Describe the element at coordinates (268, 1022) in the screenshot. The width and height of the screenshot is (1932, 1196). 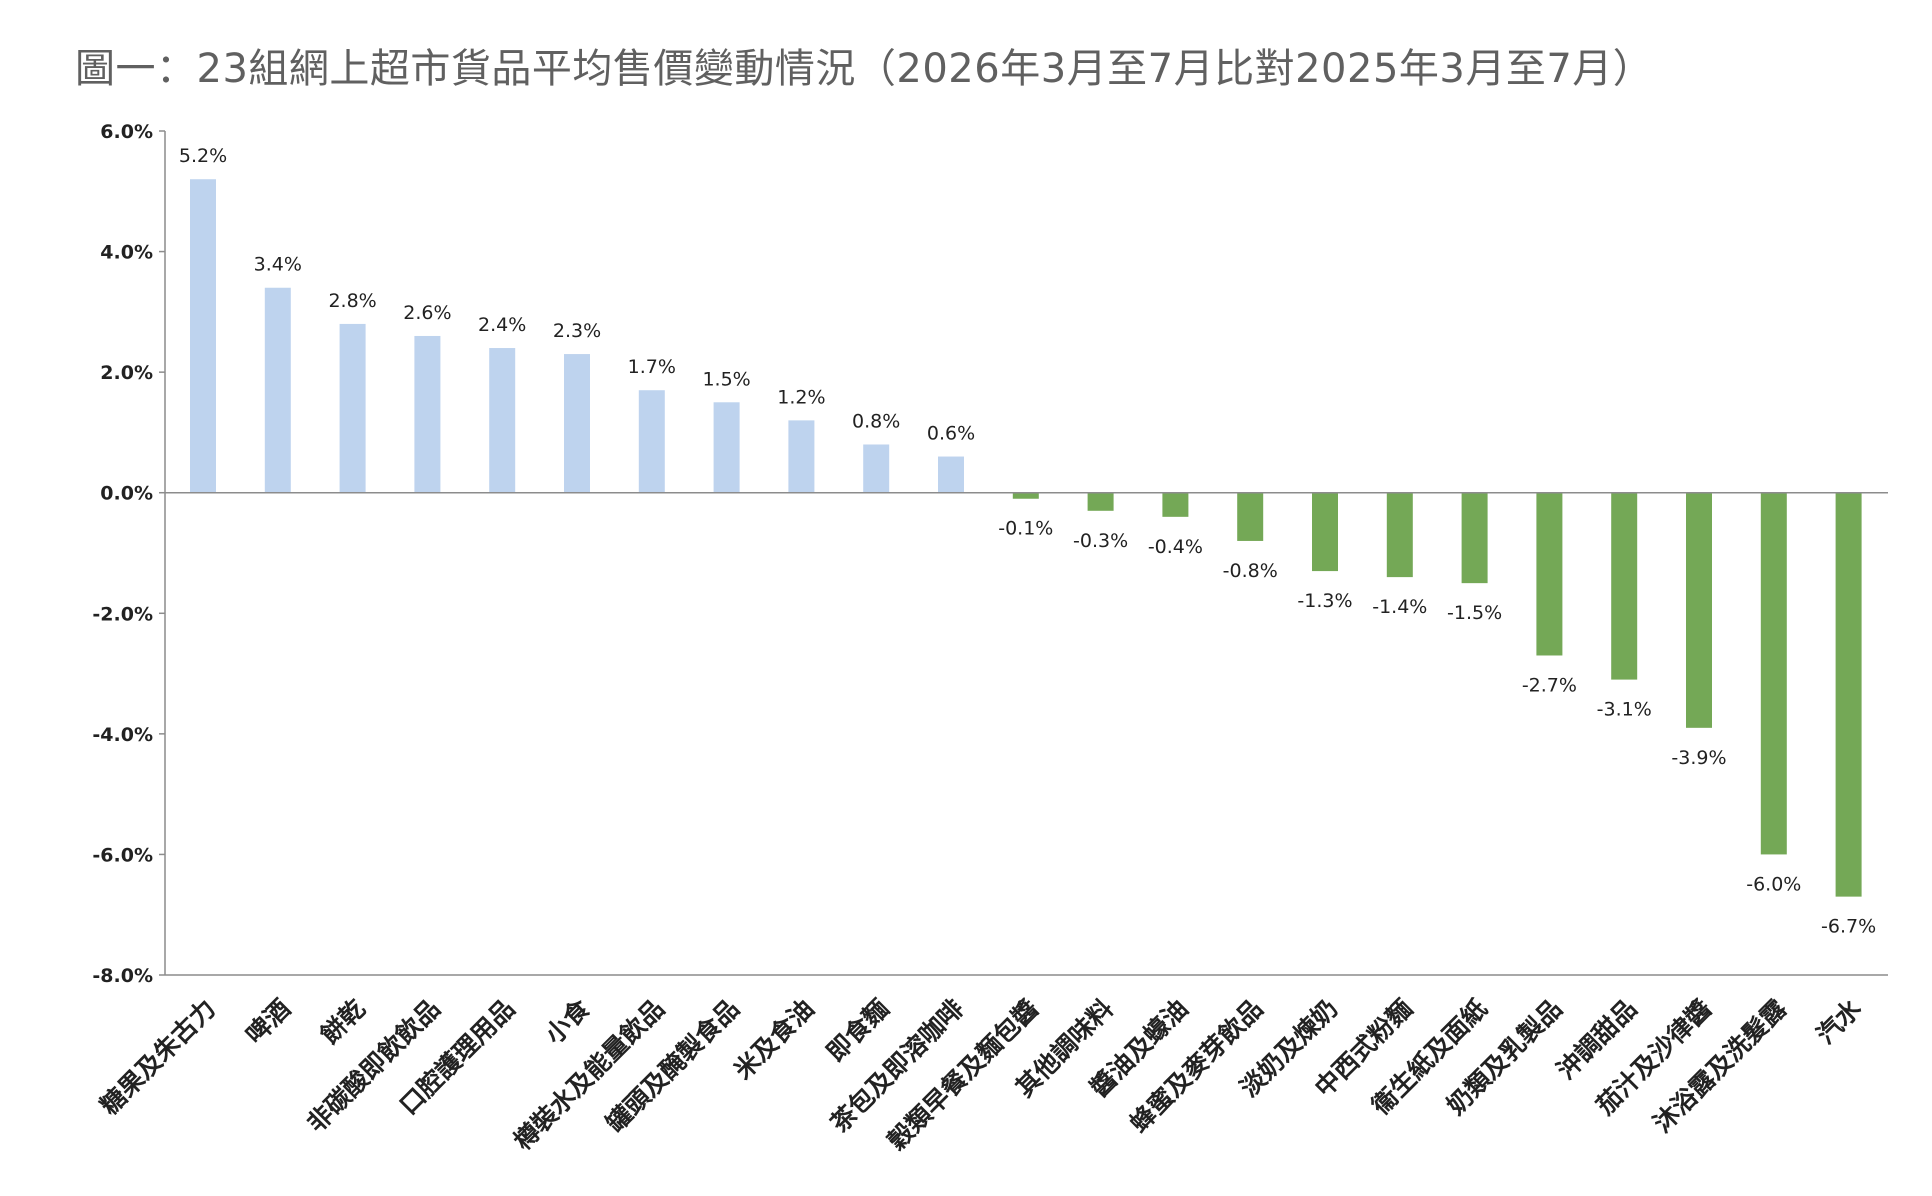
I see `x-tick-label: 啤酒` at that location.